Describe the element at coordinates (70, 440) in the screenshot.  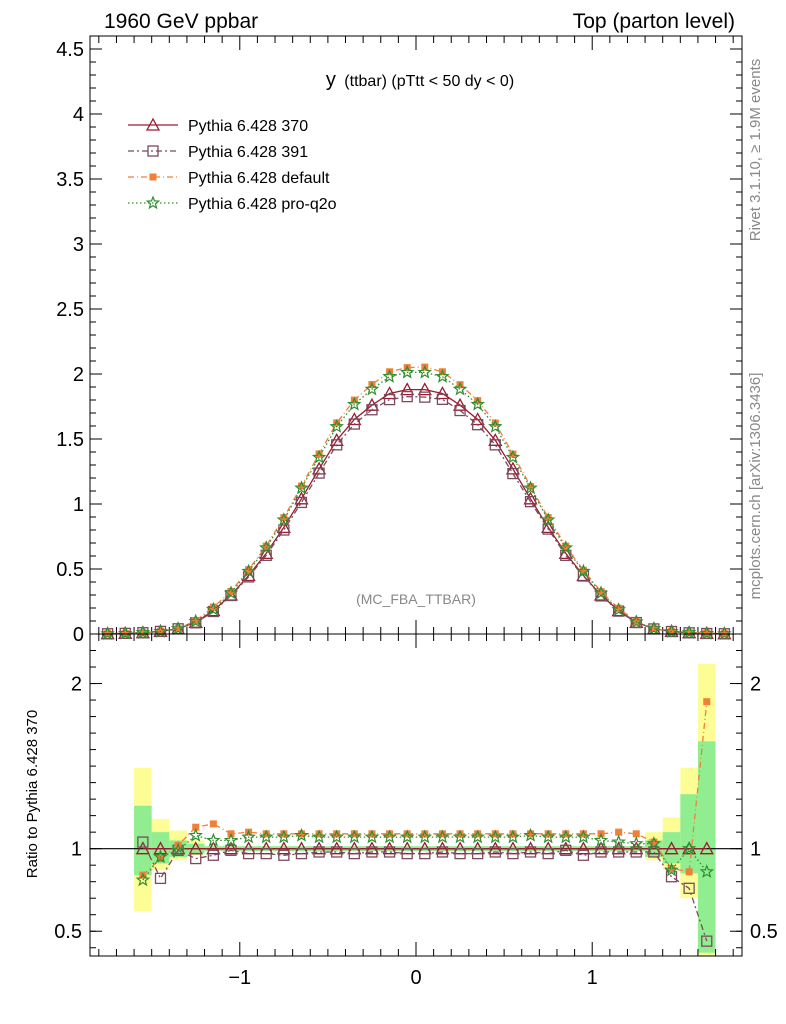
I see `main-ytick-label: 1.5` at that location.